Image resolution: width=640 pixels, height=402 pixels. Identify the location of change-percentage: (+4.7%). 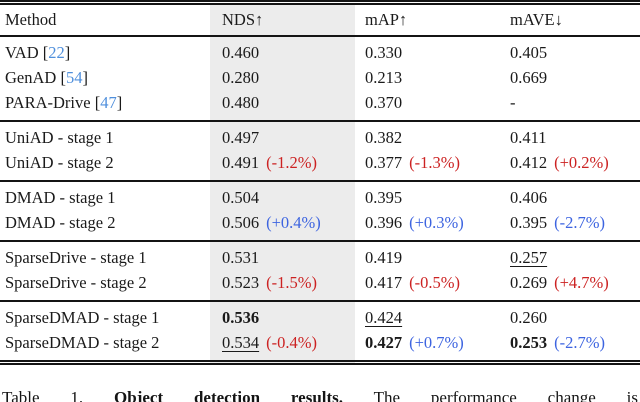
(581, 282).